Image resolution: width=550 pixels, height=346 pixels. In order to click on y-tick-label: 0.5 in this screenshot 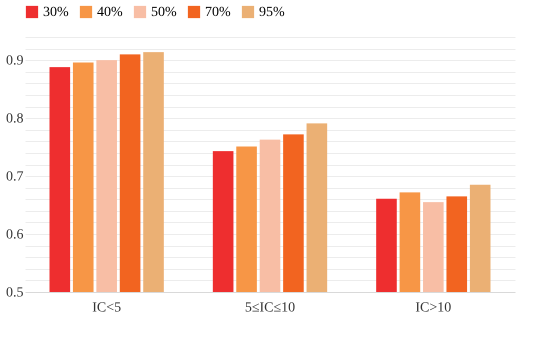, I will do `click(15, 293)`.